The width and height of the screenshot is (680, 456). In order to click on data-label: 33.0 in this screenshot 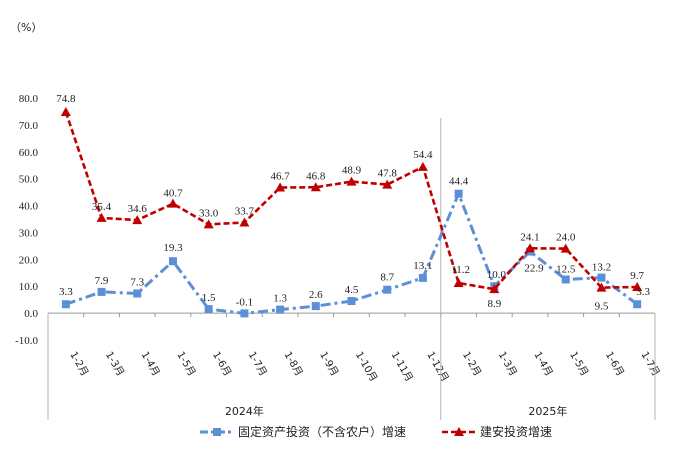, I will do `click(209, 213)`.